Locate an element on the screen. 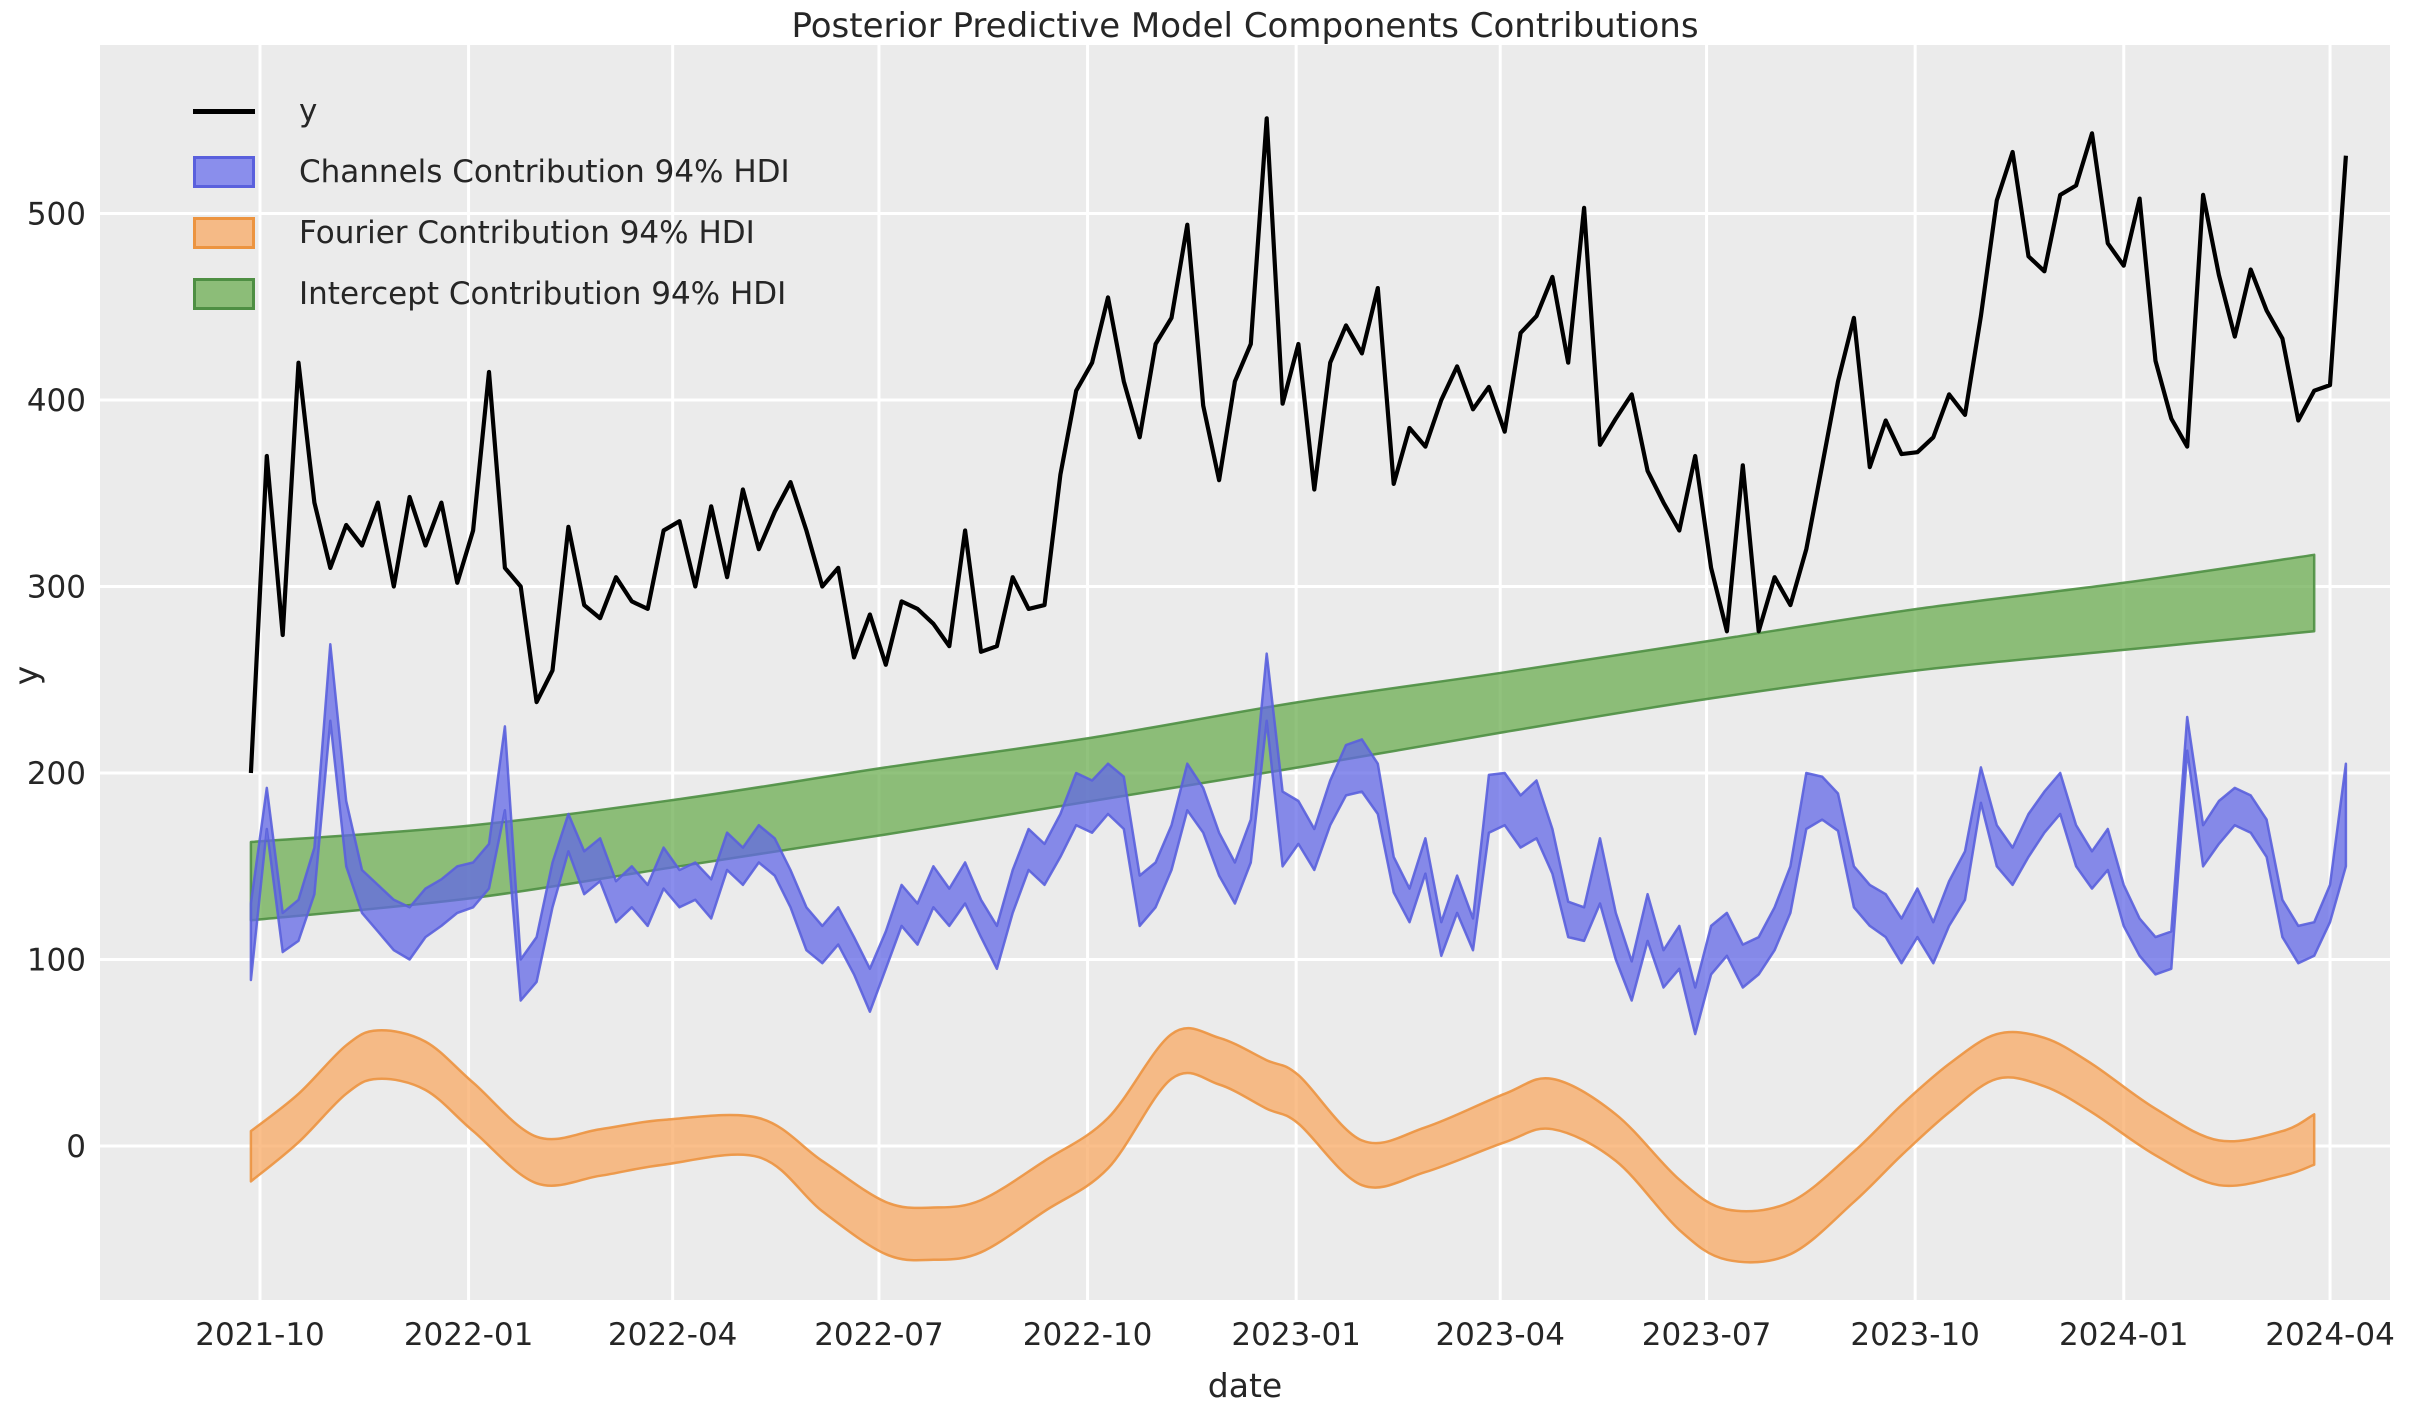 This screenshot has height=1423, width=2423. legend-channels-swatch is located at coordinates (224, 172).